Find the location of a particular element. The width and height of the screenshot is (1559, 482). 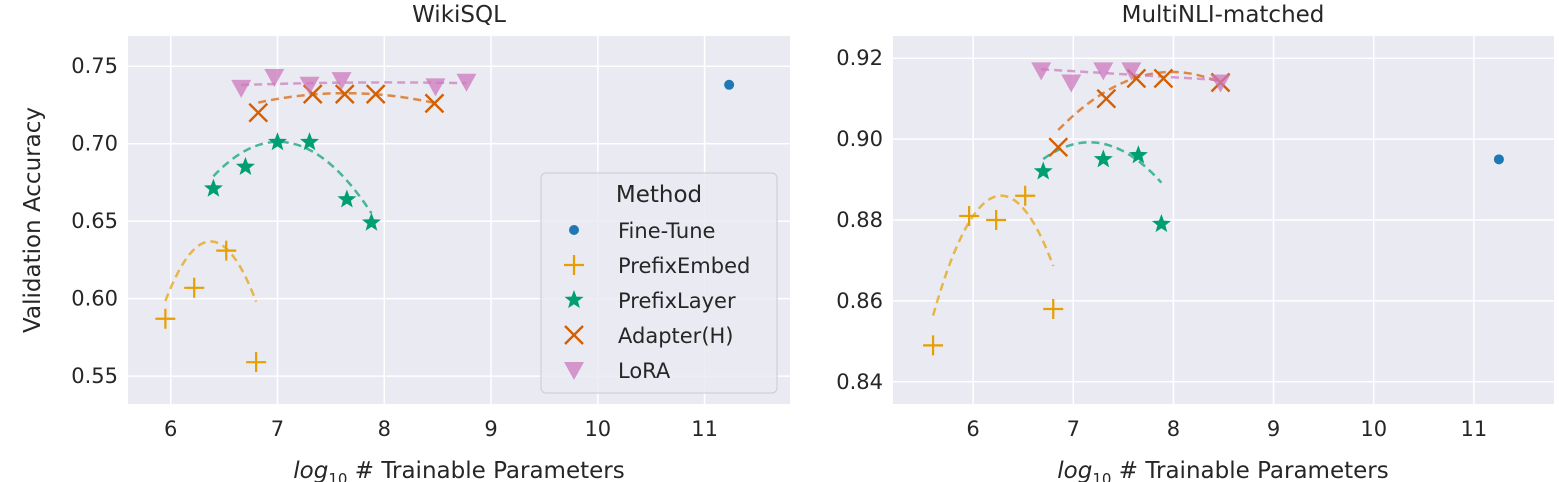

legend-box is located at coordinates (659, 283).